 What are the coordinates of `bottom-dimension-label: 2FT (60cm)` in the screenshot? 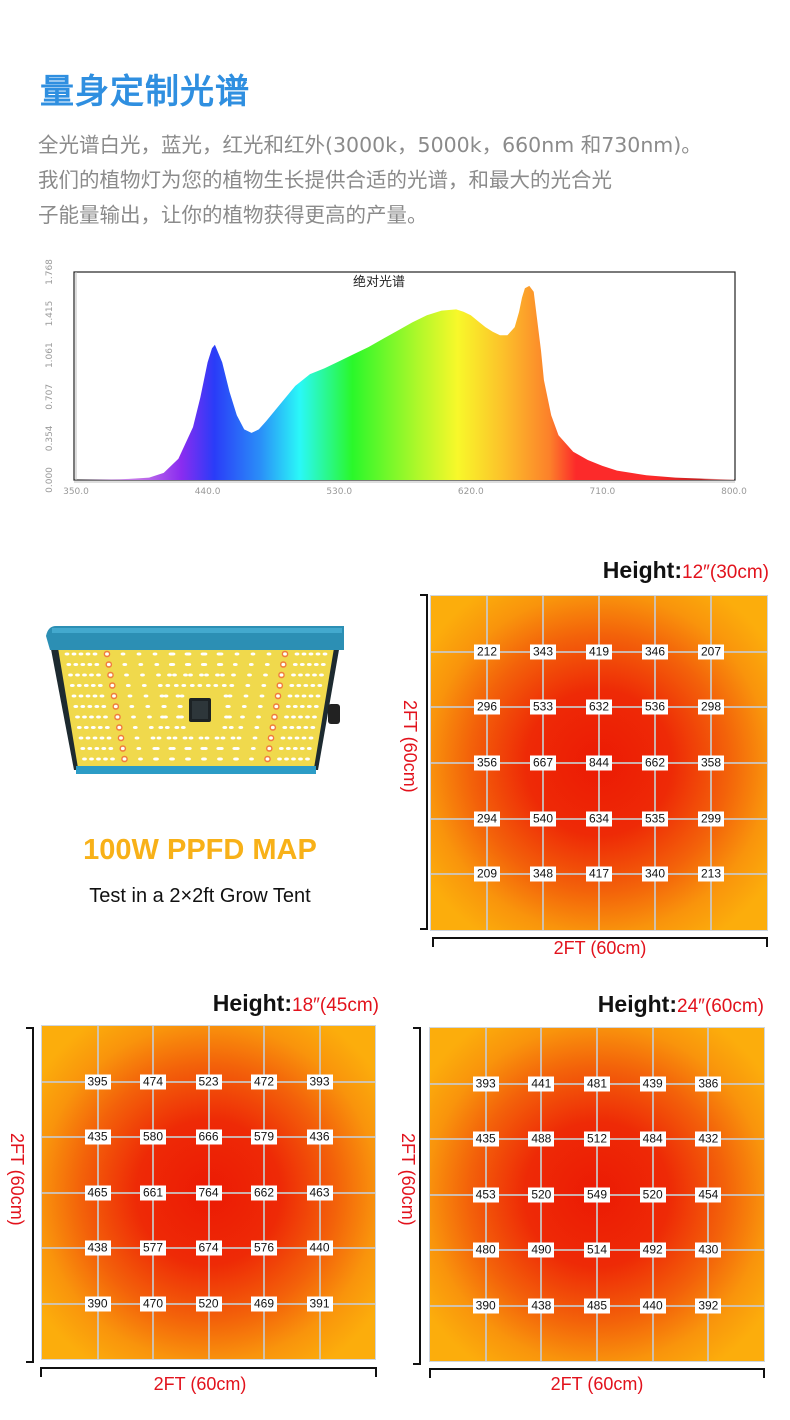 It's located at (597, 1384).